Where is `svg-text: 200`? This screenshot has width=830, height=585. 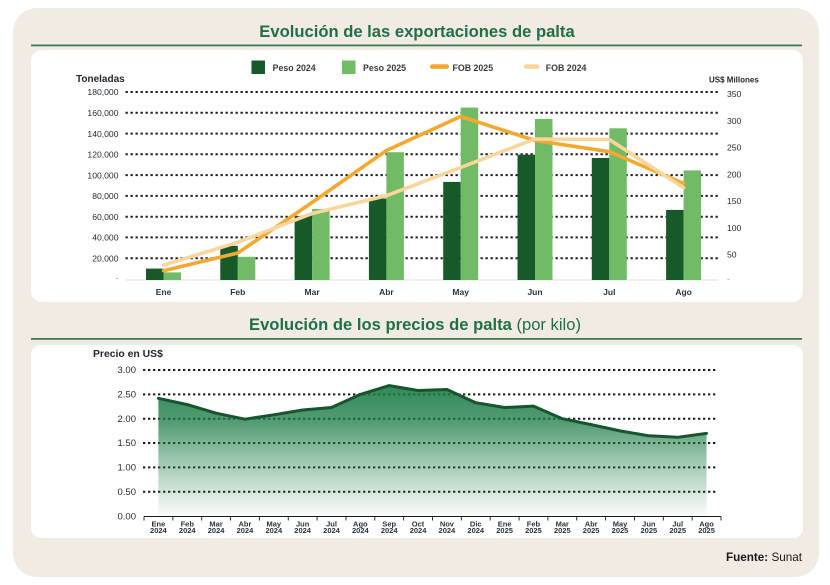 svg-text: 200 is located at coordinates (734, 174).